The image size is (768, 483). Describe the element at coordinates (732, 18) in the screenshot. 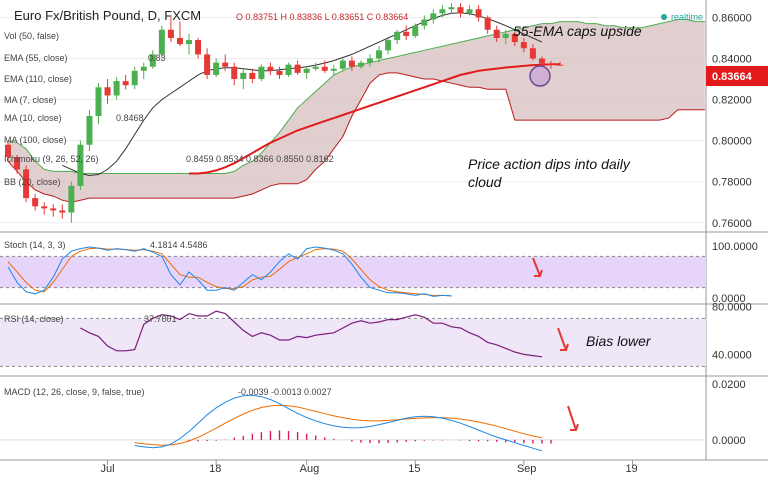

I see `price-tick-label: 0.86000` at that location.